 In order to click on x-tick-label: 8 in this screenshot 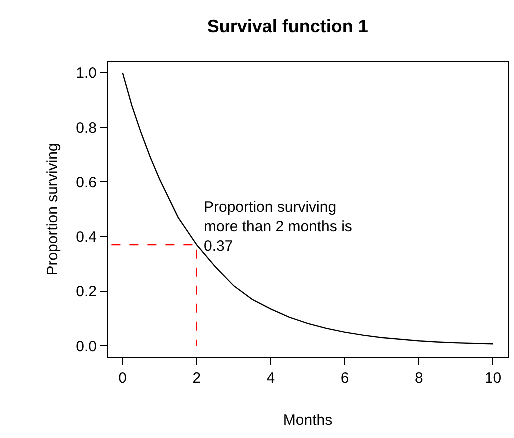, I will do `click(419, 378)`.